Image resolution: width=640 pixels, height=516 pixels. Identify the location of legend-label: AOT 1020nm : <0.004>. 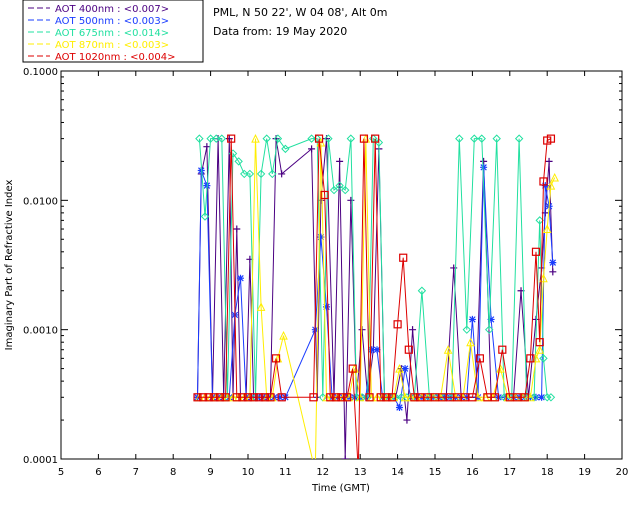
(115, 57).